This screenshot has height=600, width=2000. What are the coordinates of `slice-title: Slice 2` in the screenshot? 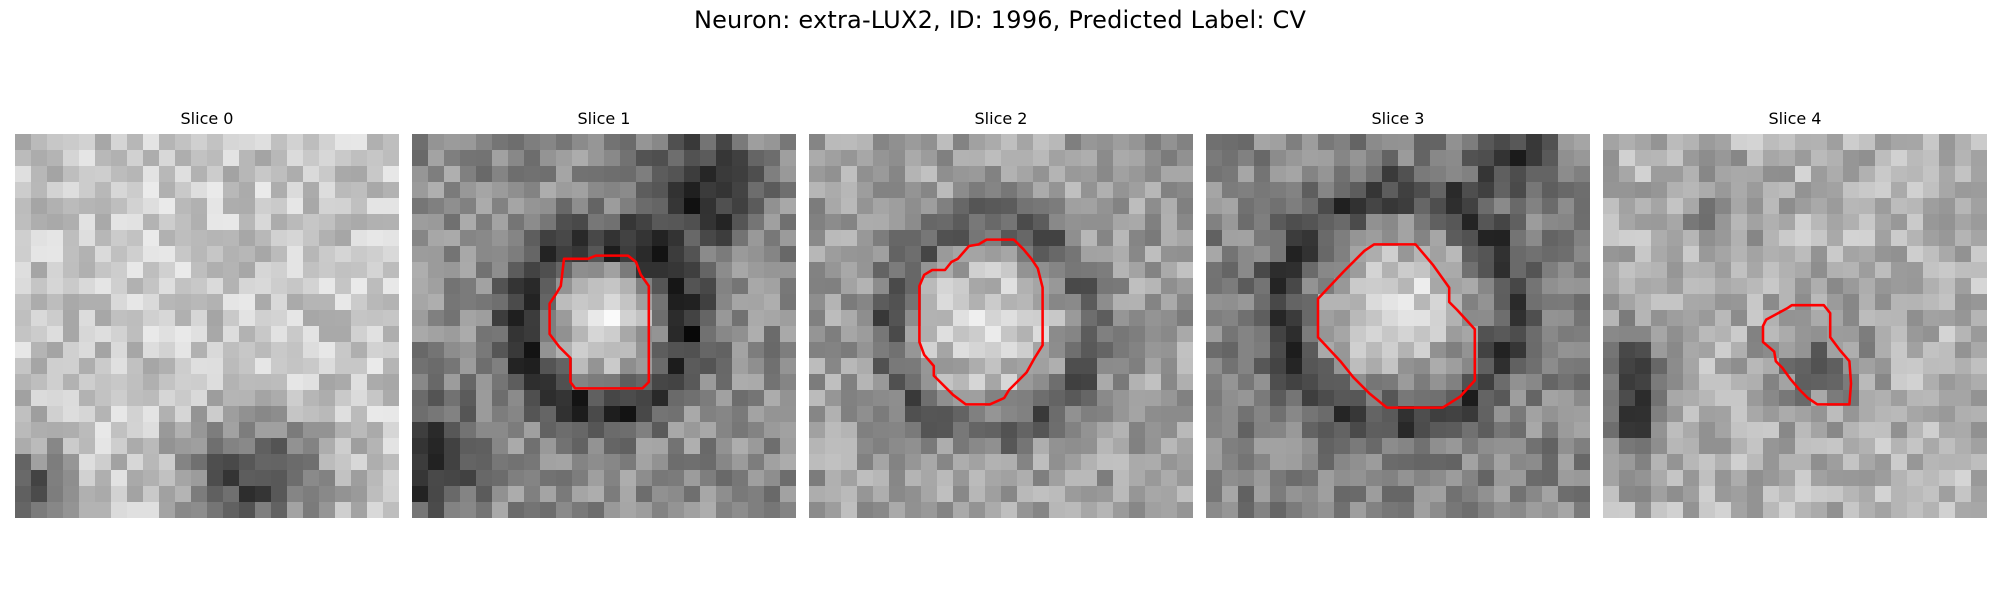 It's located at (1001, 118).